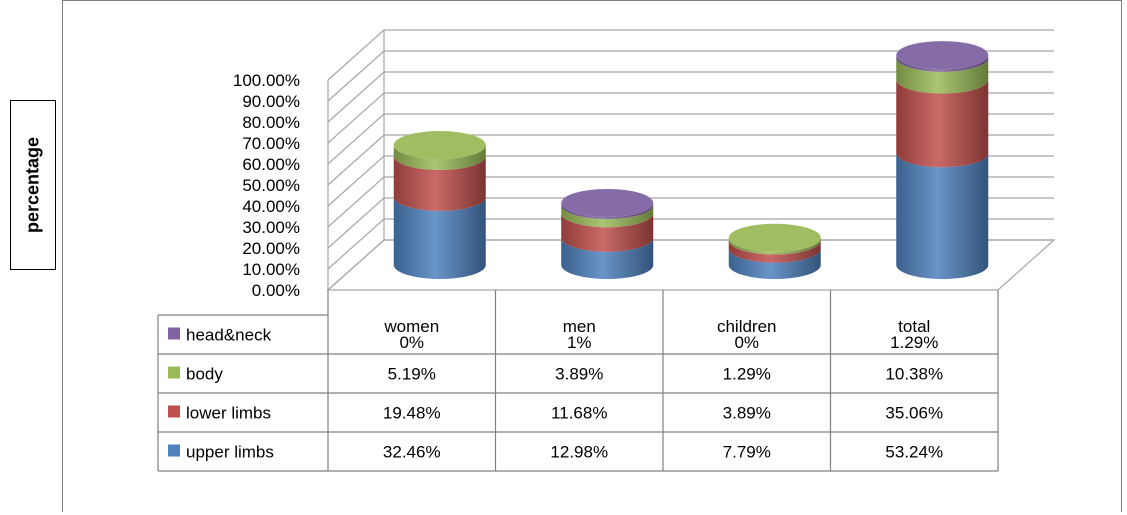 The image size is (1127, 515). What do you see at coordinates (228, 413) in the screenshot?
I see `legend-key-label: lower limbs` at bounding box center [228, 413].